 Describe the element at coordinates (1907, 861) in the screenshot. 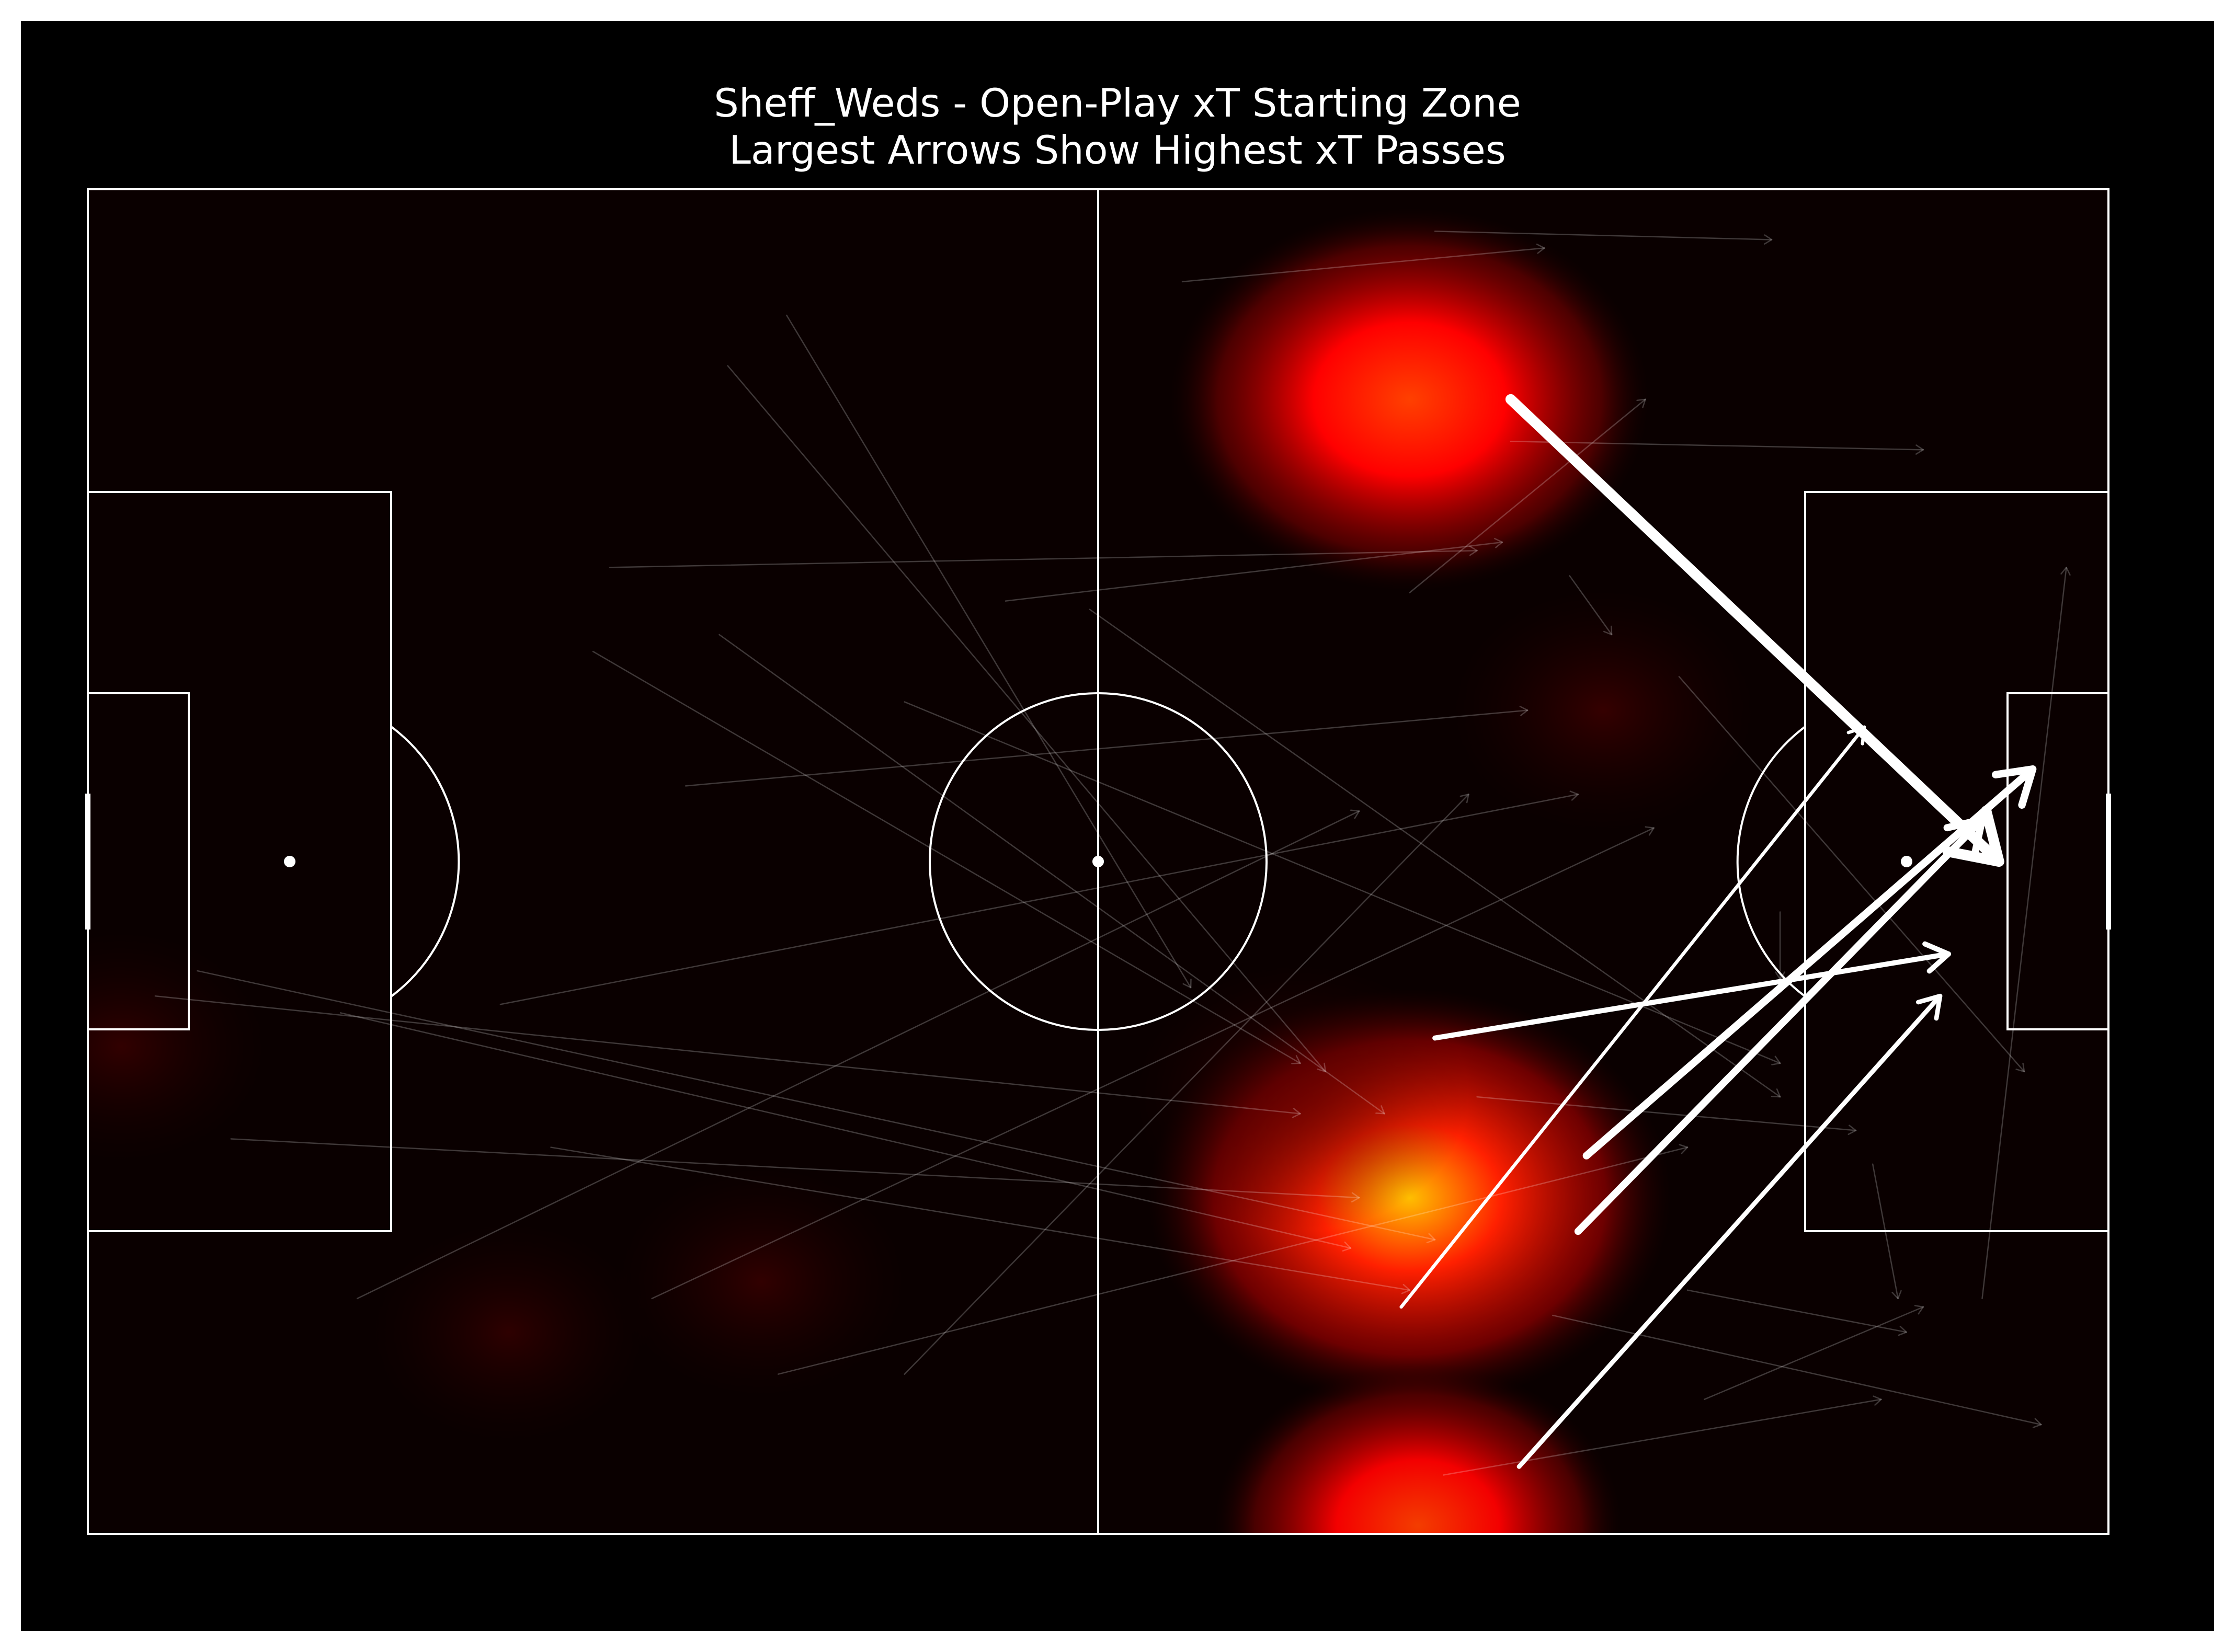

I see `right-penalty-spot` at that location.